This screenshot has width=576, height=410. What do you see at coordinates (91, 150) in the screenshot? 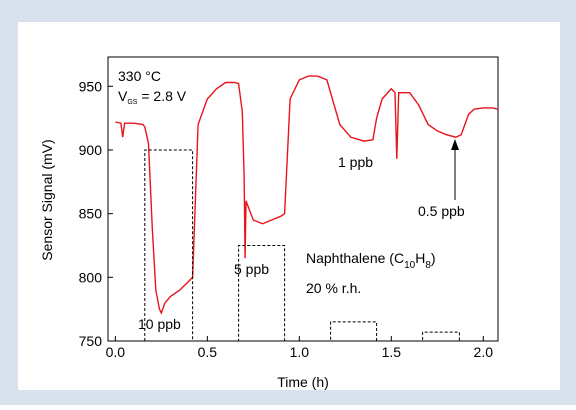
I see `y-tick-label: 900` at bounding box center [91, 150].